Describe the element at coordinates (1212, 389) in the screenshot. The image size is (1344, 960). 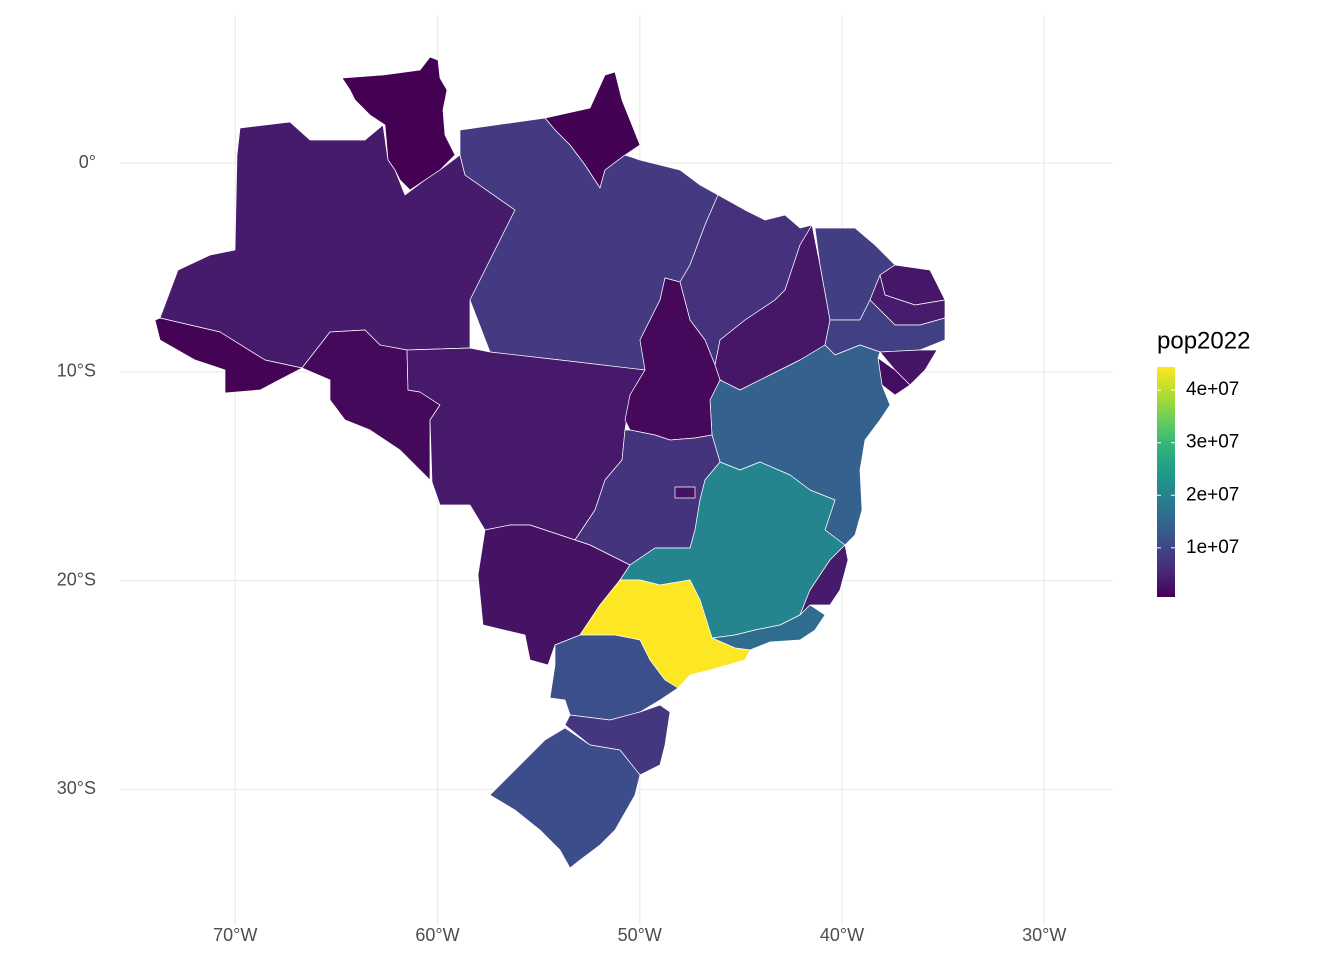
I see `colorbar-label: 4e+07` at that location.